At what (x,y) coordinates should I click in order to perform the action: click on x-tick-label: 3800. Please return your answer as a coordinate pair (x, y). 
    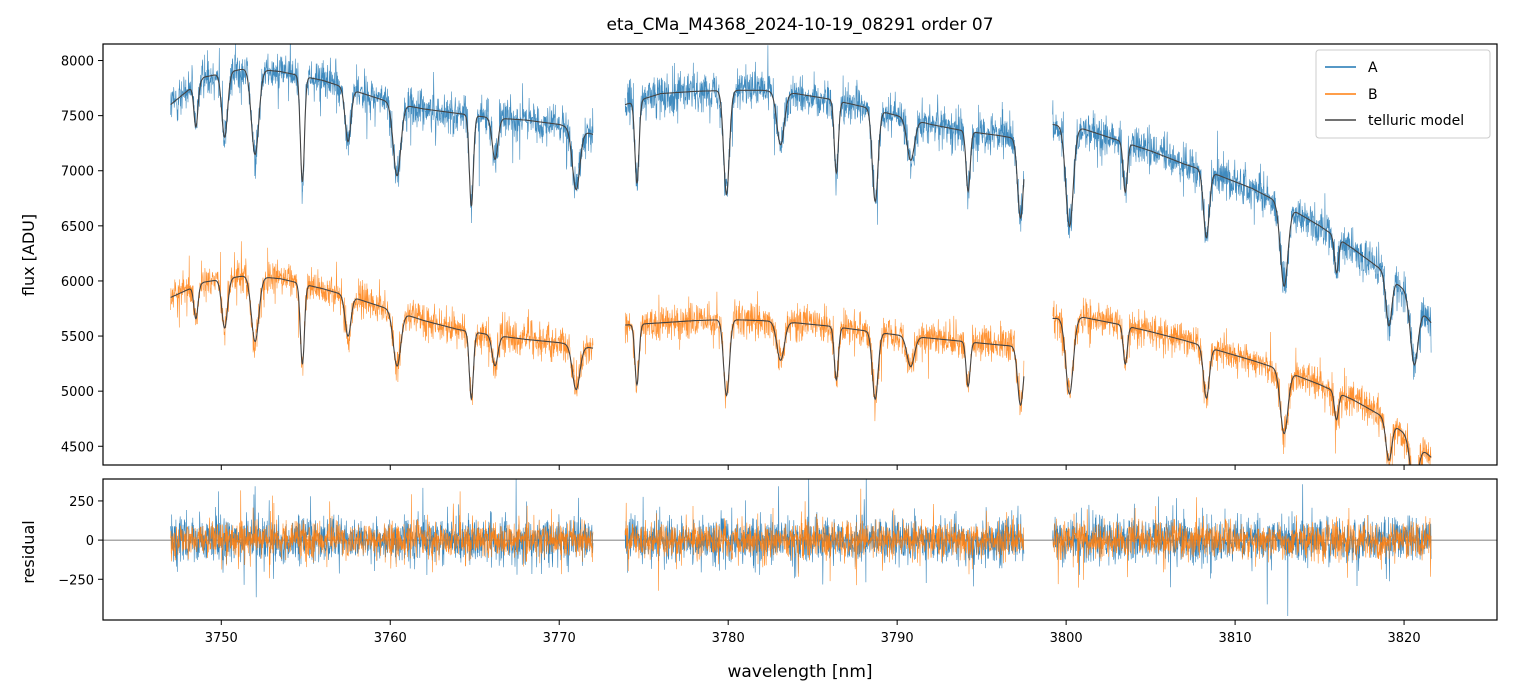
    Looking at the image, I should click on (1066, 638).